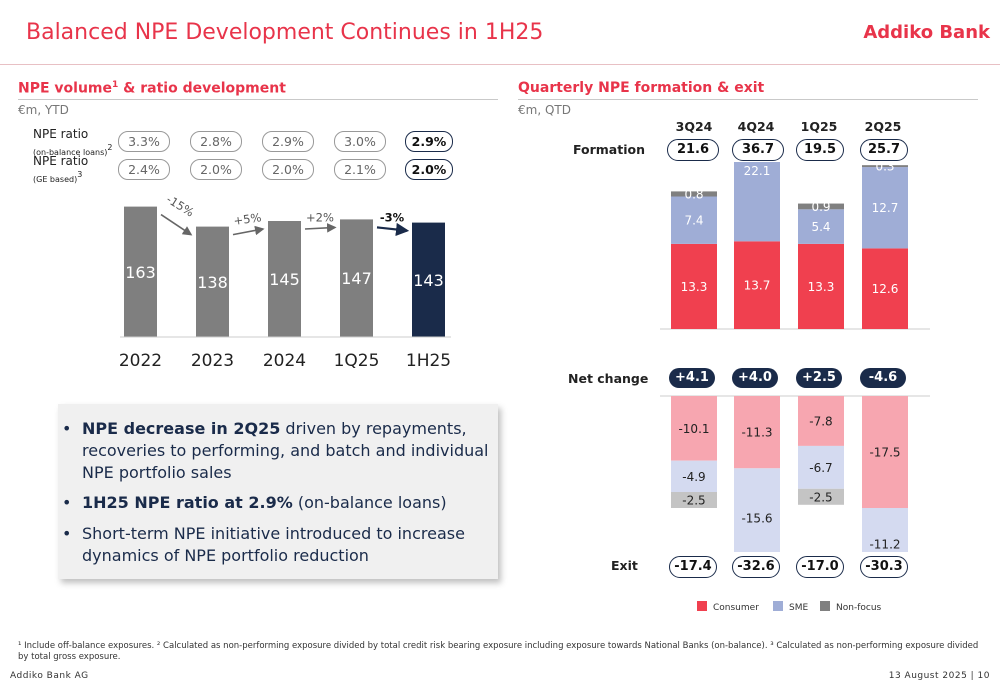 Image resolution: width=1000 pixels, height=685 pixels. I want to click on formation-value-label: 12.7, so click(885, 208).